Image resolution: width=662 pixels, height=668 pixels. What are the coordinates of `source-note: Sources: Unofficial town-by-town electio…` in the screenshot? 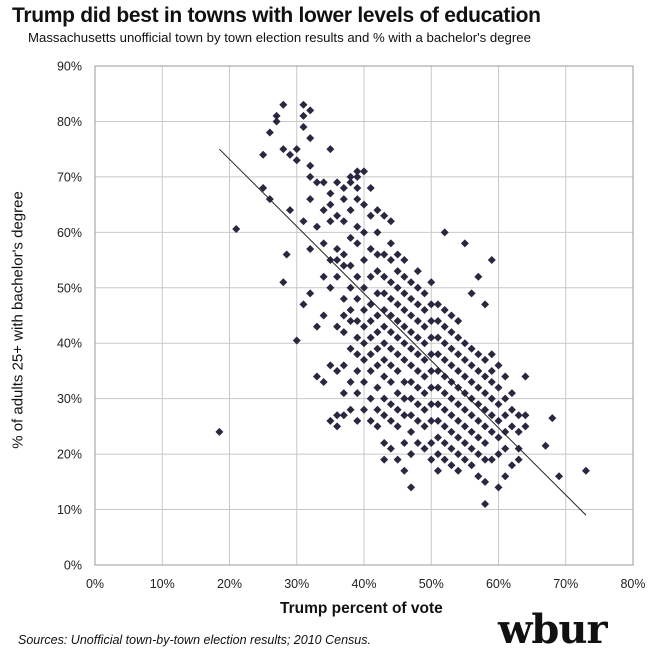 It's located at (194, 640).